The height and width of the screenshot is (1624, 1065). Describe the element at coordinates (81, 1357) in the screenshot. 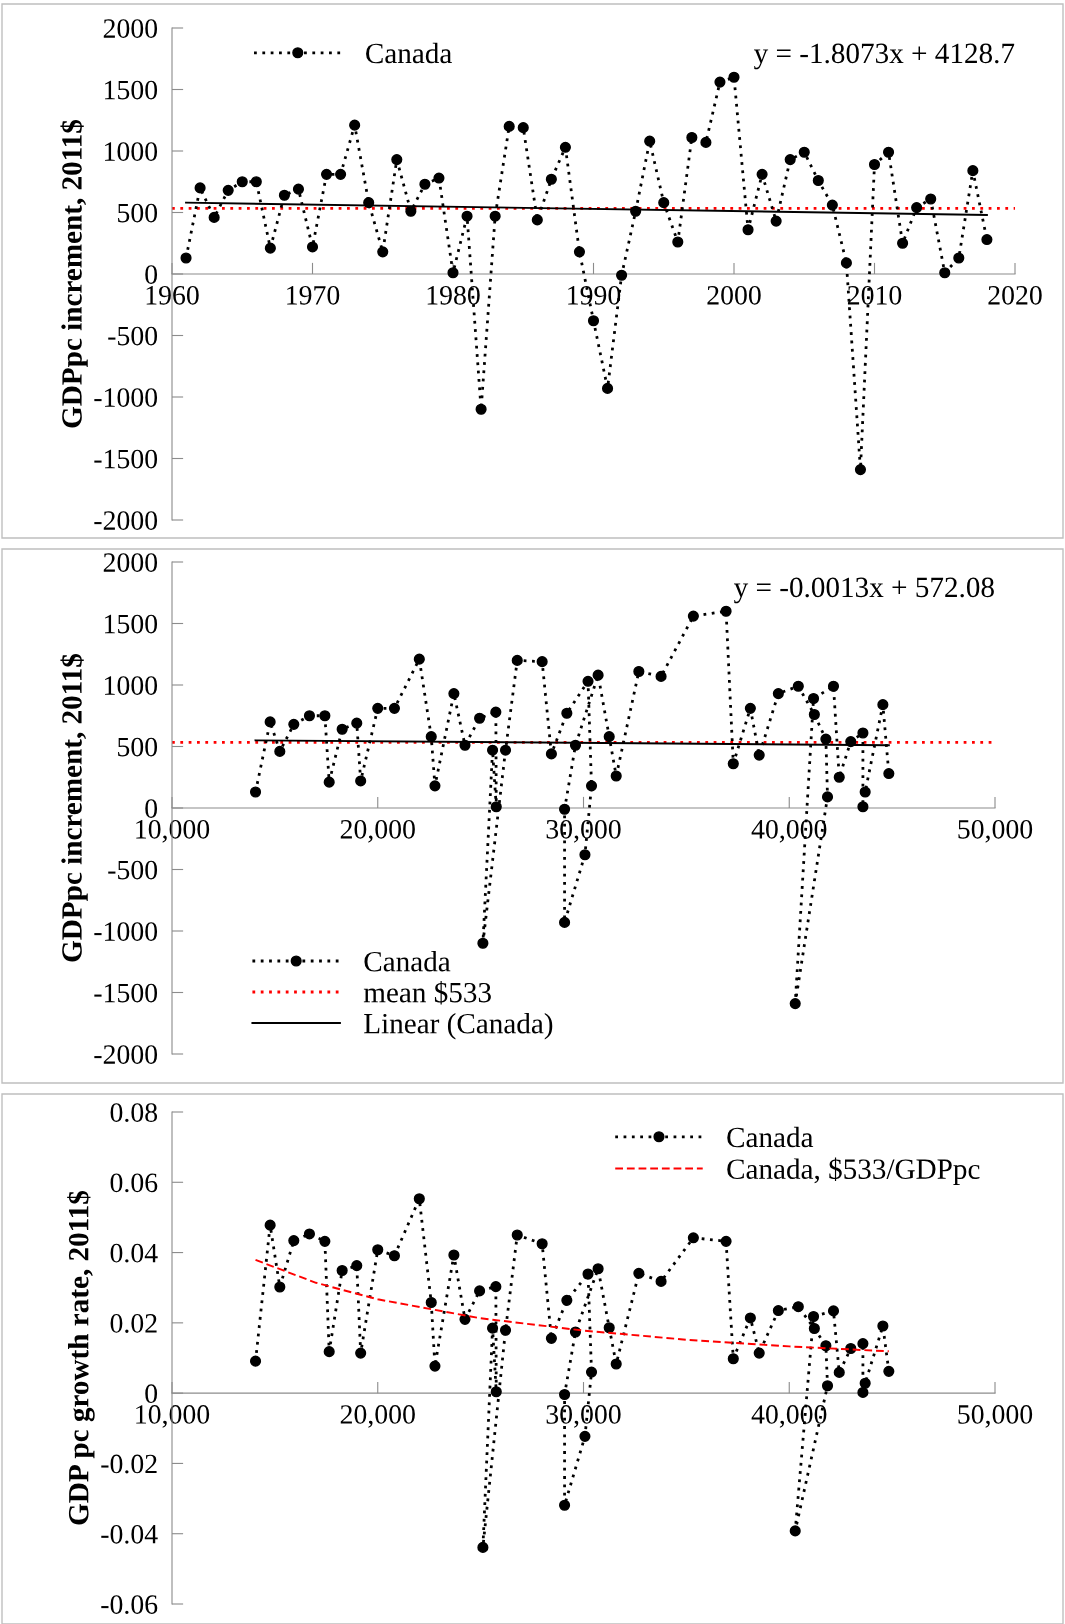

I see `y-axis-title: GDP pc growth rate, 2011$` at that location.